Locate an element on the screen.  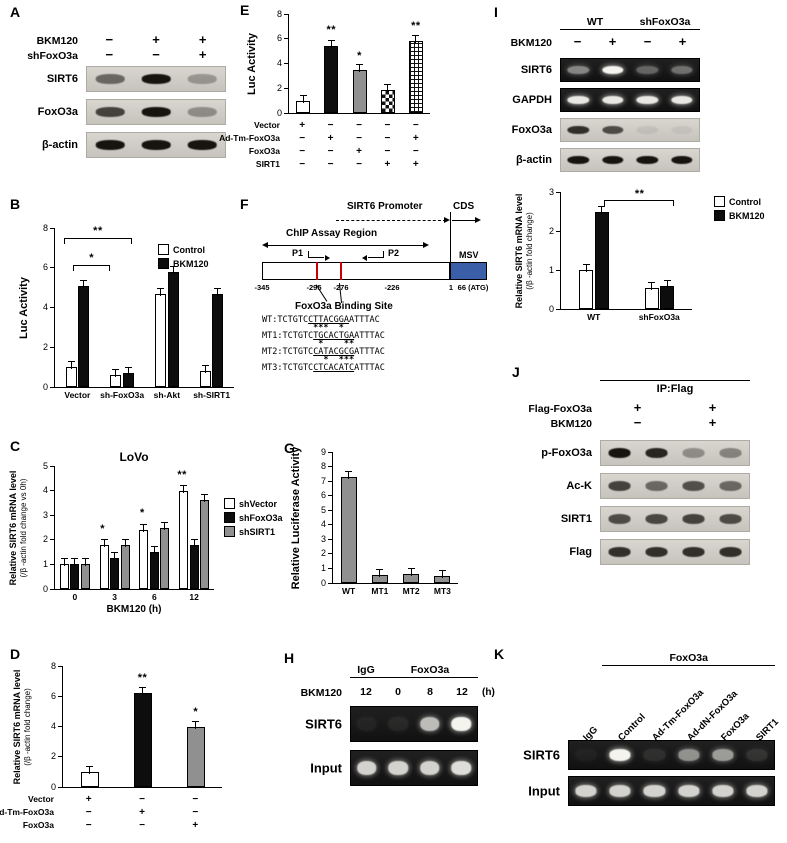
striprow: SIRT6 is located at coordinates (391, 724).